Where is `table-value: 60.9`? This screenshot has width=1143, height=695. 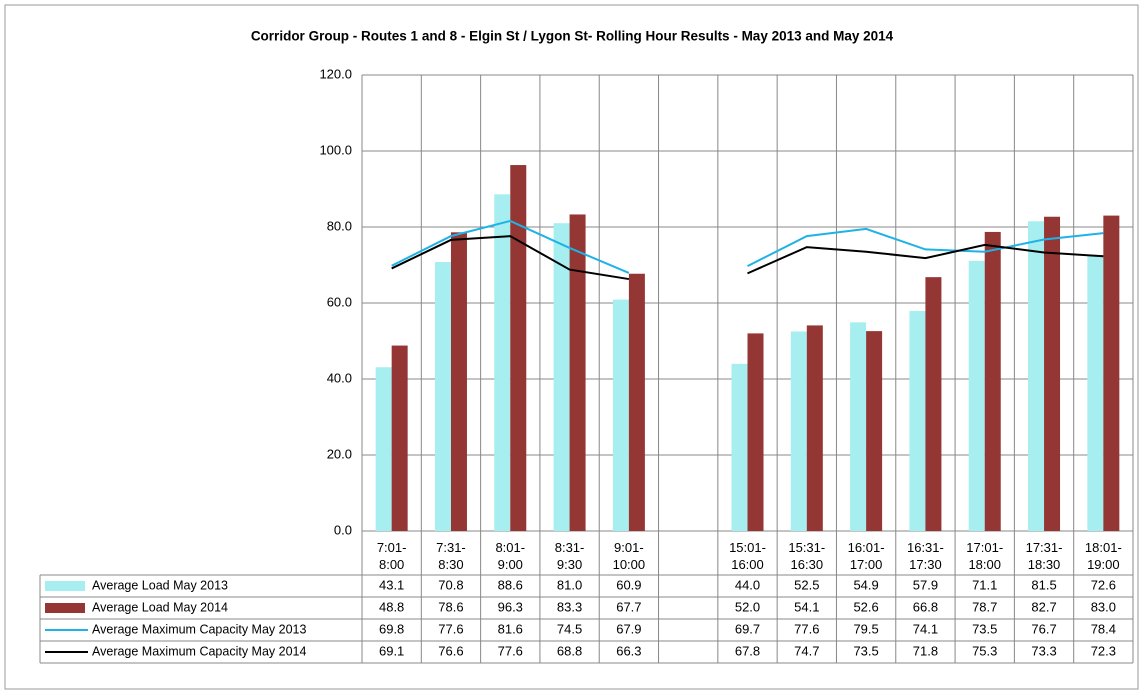 table-value: 60.9 is located at coordinates (628, 584).